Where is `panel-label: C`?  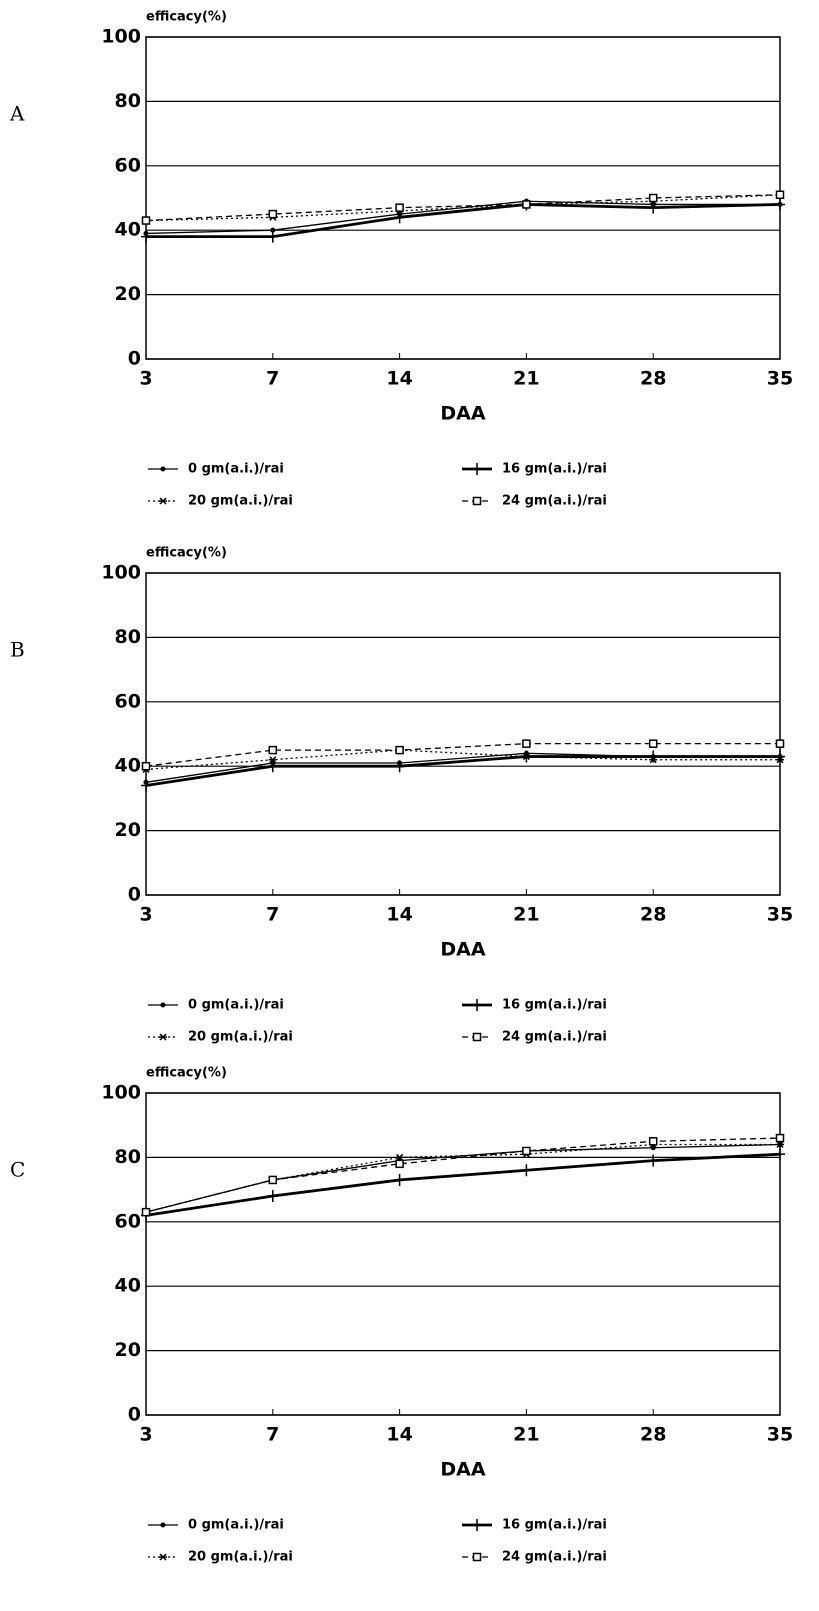 panel-label: C is located at coordinates (17, 1170).